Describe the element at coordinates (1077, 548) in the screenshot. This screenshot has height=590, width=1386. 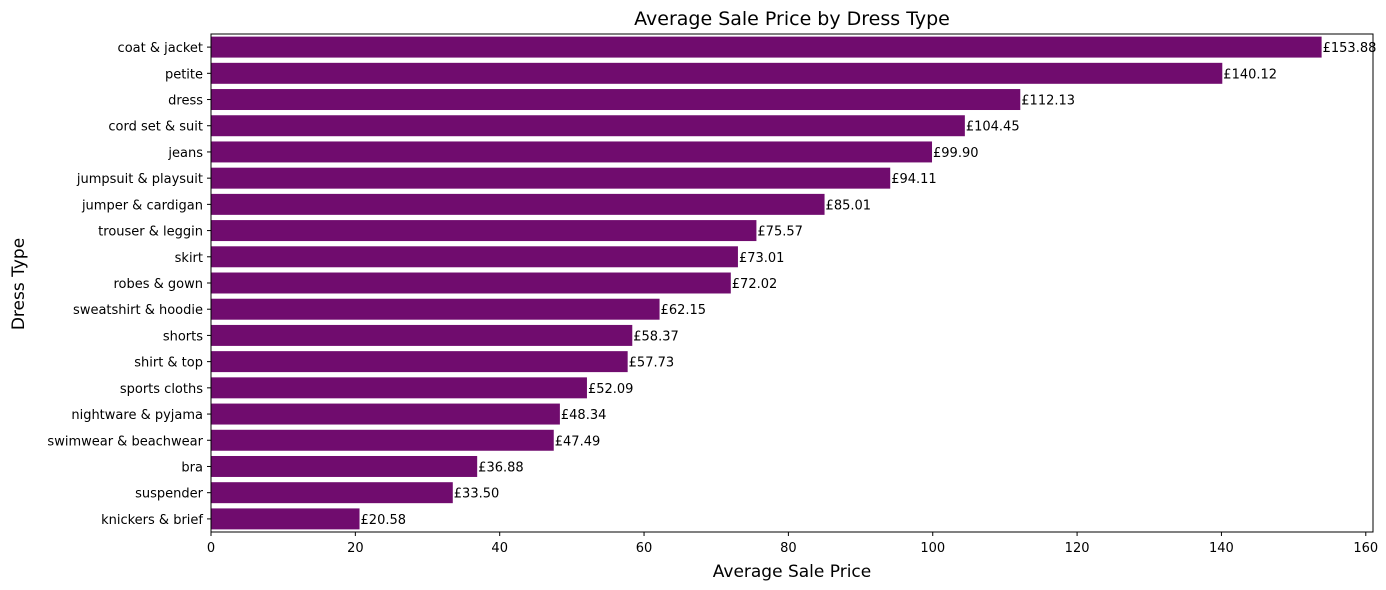
I see `x-tick-label: 120` at that location.